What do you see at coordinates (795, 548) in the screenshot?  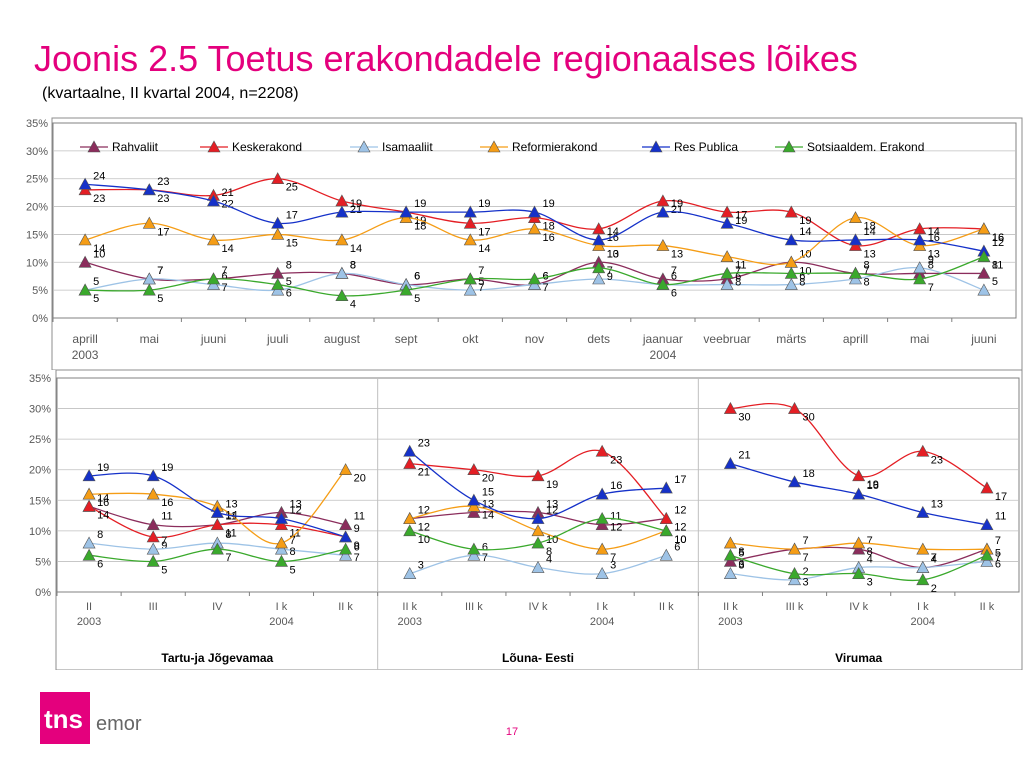 I see `bottom-virumaa-point-reformierakond` at bounding box center [795, 548].